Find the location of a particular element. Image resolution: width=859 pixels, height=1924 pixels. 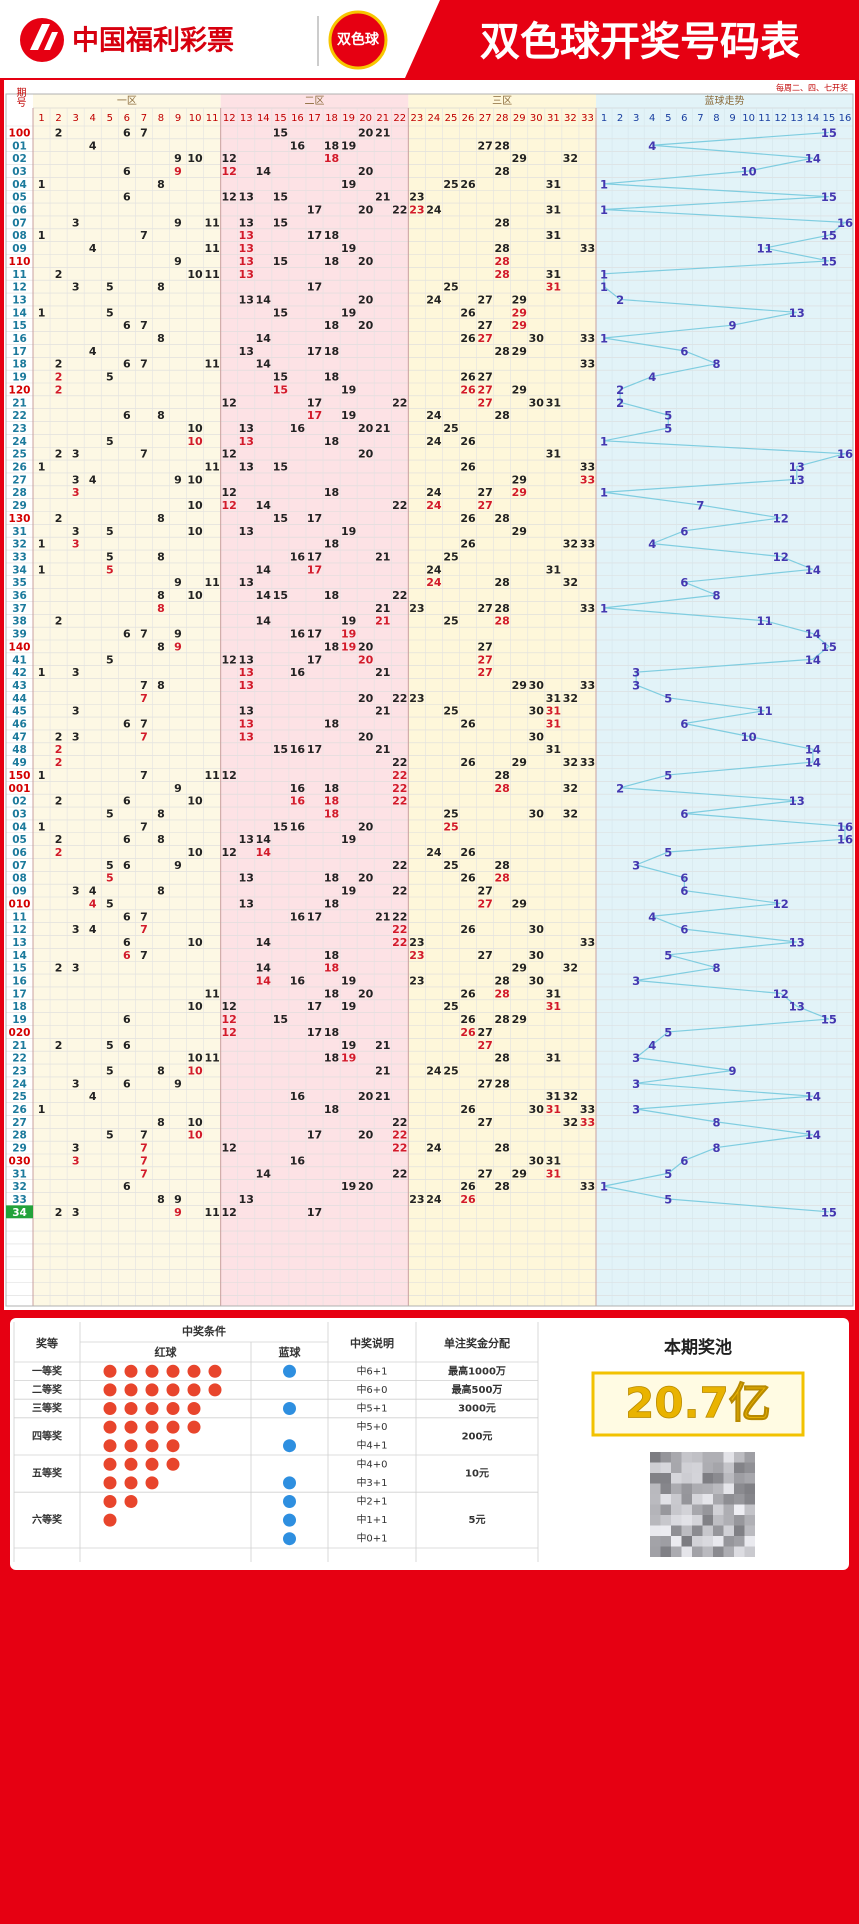

red-ball-number: 14 is located at coordinates (264, 364).